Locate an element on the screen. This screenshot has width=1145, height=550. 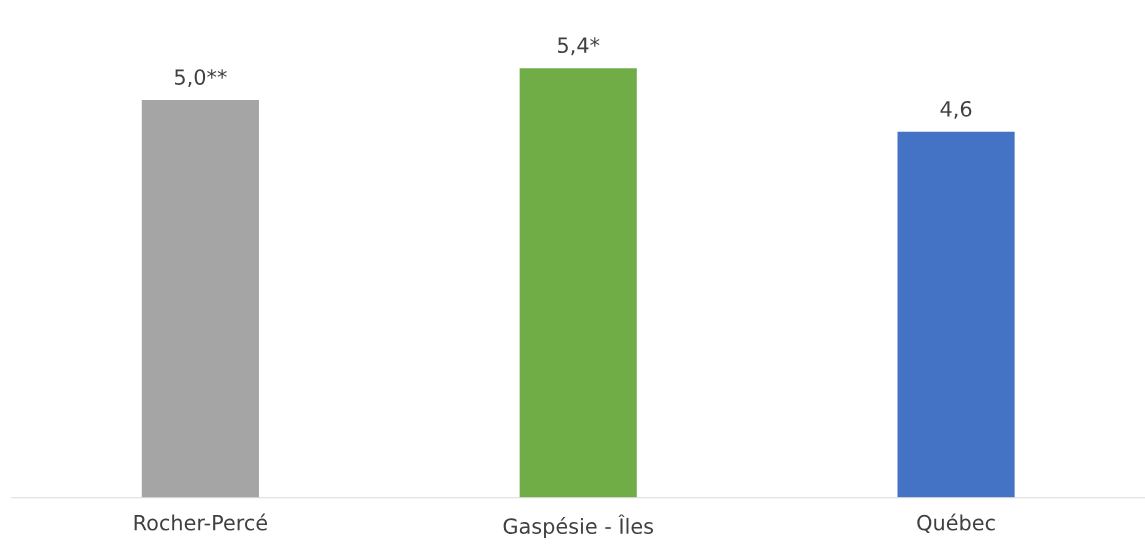
x-tick-label: Québec is located at coordinates (956, 523).